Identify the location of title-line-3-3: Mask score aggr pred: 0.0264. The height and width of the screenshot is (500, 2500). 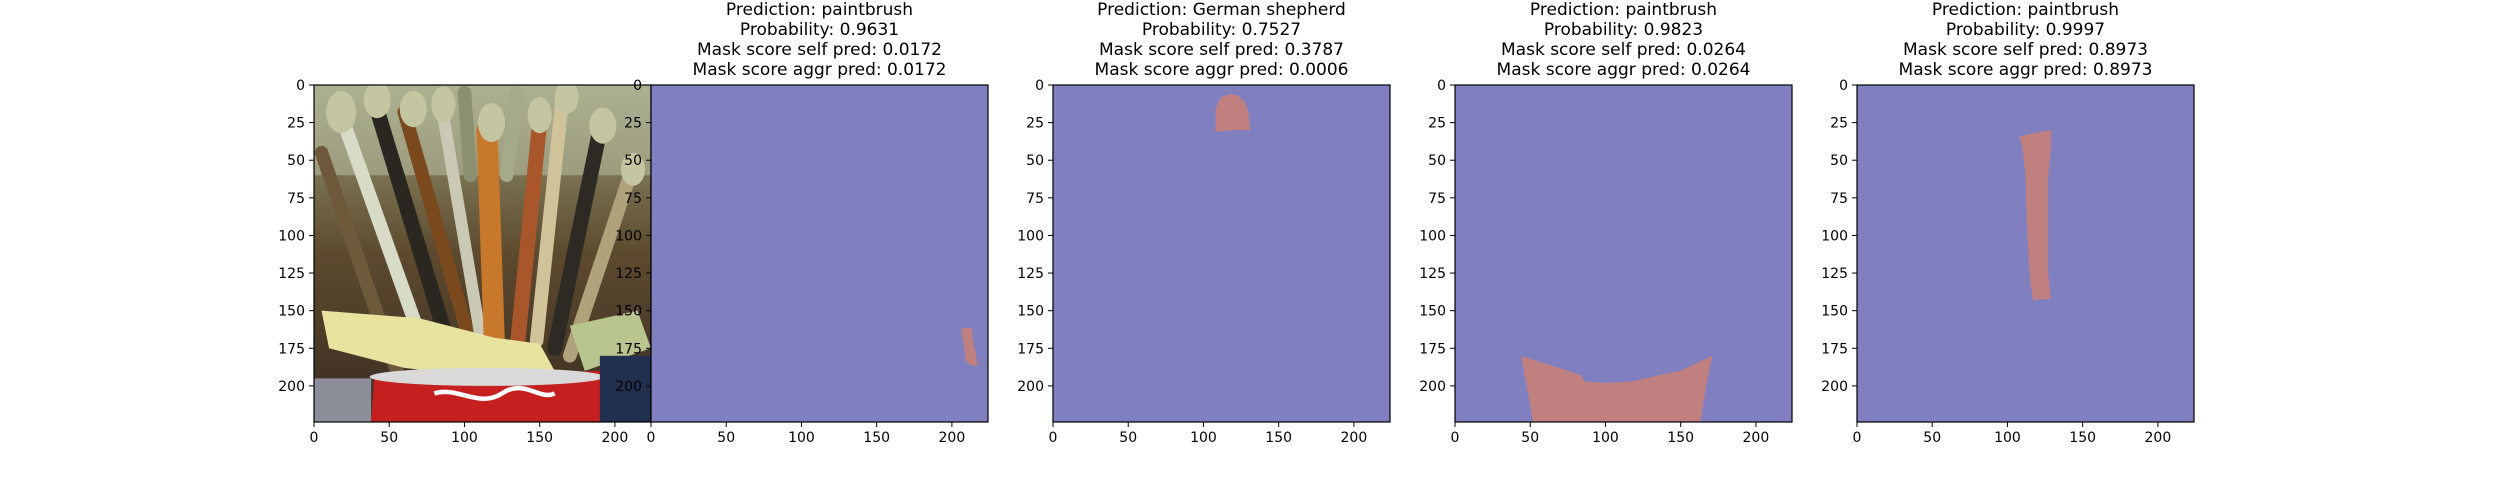
(1624, 70).